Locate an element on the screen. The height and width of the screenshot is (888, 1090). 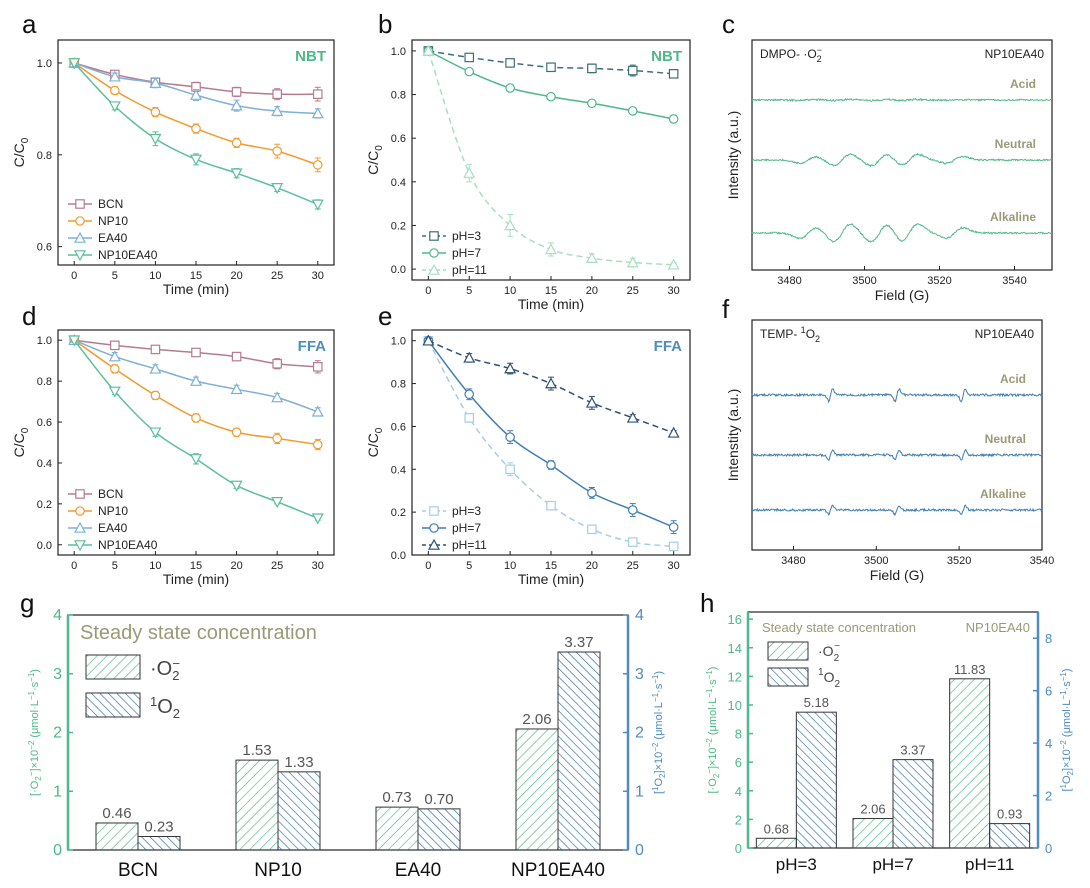
y-tick-label: 0.4 is located at coordinates (44, 464).